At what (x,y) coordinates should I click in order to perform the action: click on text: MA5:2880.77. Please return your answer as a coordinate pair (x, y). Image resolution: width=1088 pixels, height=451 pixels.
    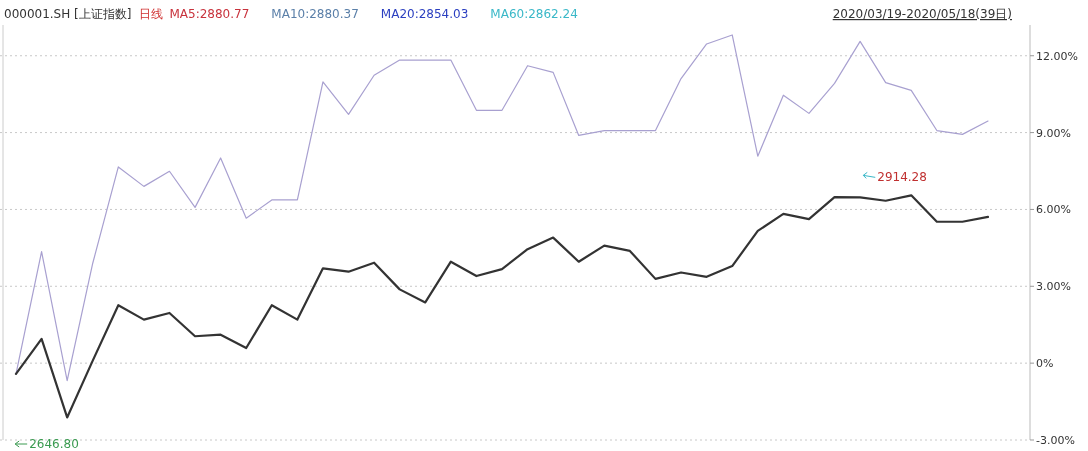
    Looking at the image, I should click on (209, 14).